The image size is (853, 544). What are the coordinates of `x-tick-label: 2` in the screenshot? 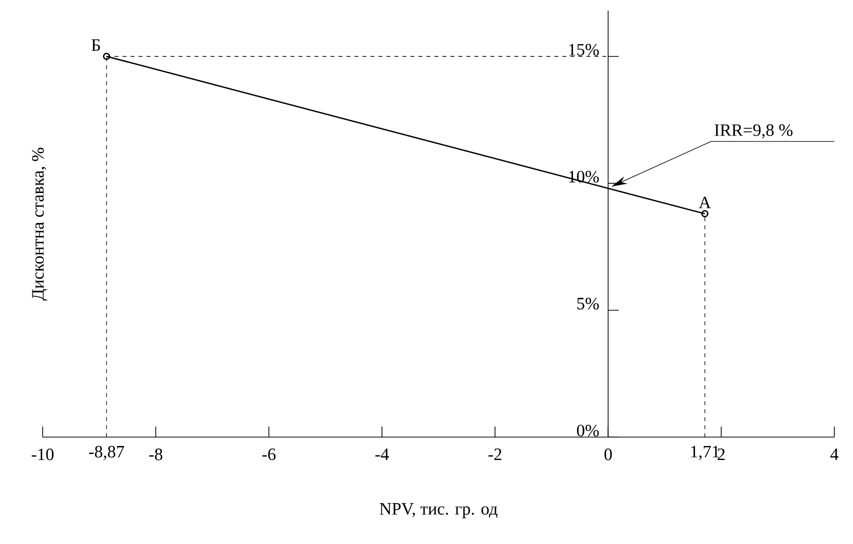 It's located at (721, 454).